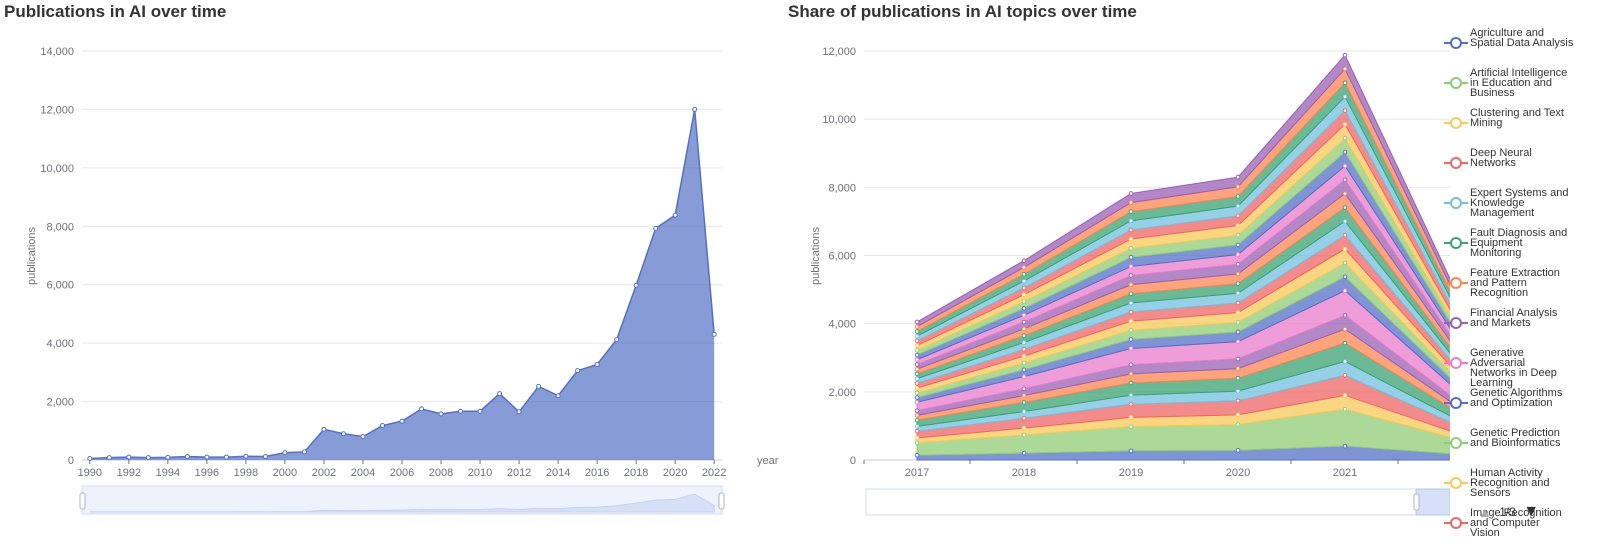  Describe the element at coordinates (1522, 328) in the screenshot. I see `legend-item: Financial Analysis and Markets` at that location.